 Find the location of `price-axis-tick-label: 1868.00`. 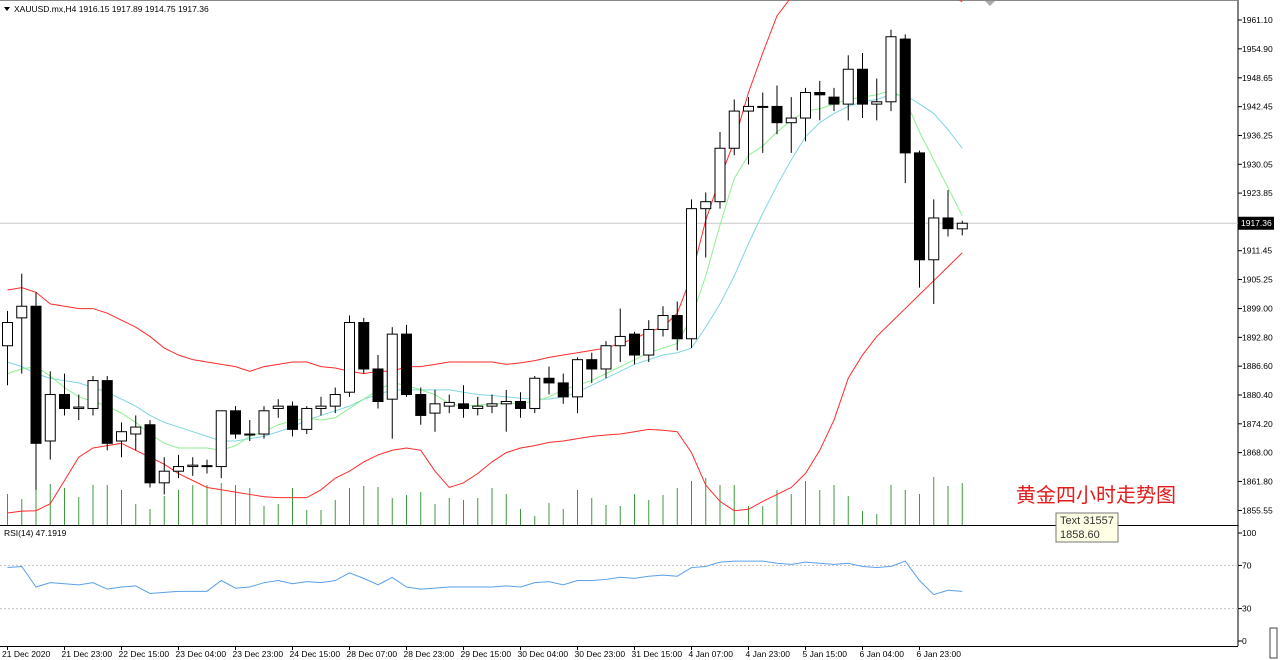

price-axis-tick-label: 1868.00 is located at coordinates (1257, 453).